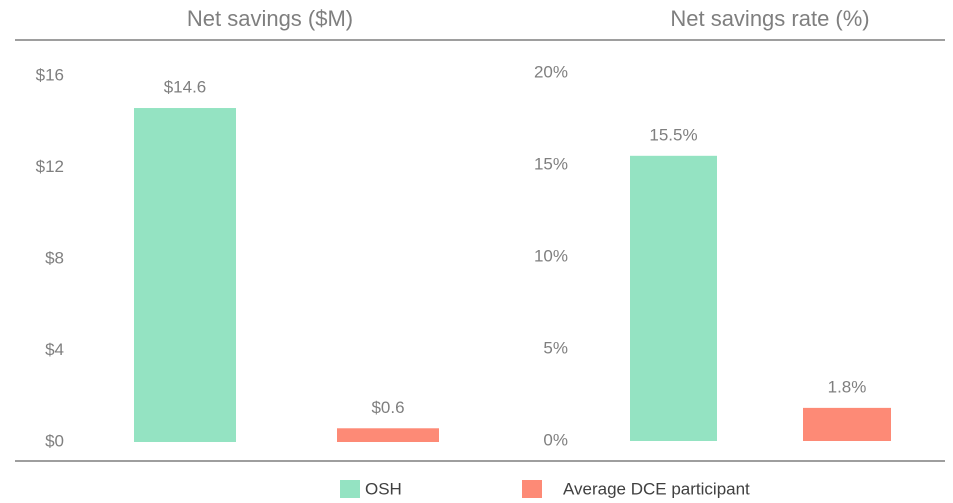  What do you see at coordinates (673, 134) in the screenshot?
I see `value-label: 15.5%` at bounding box center [673, 134].